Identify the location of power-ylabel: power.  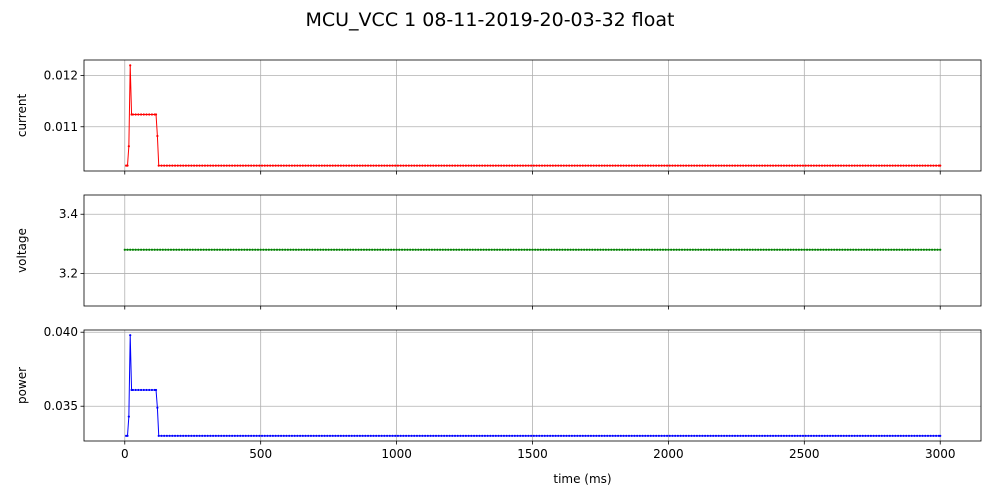
(22, 385).